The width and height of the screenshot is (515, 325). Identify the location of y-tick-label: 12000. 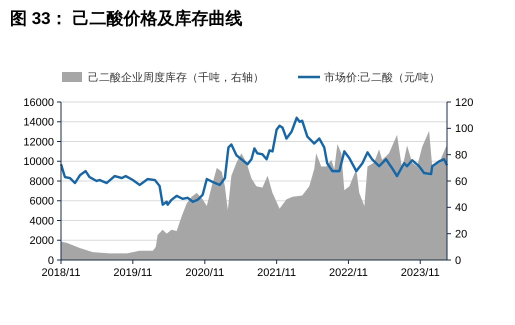
(38, 142).